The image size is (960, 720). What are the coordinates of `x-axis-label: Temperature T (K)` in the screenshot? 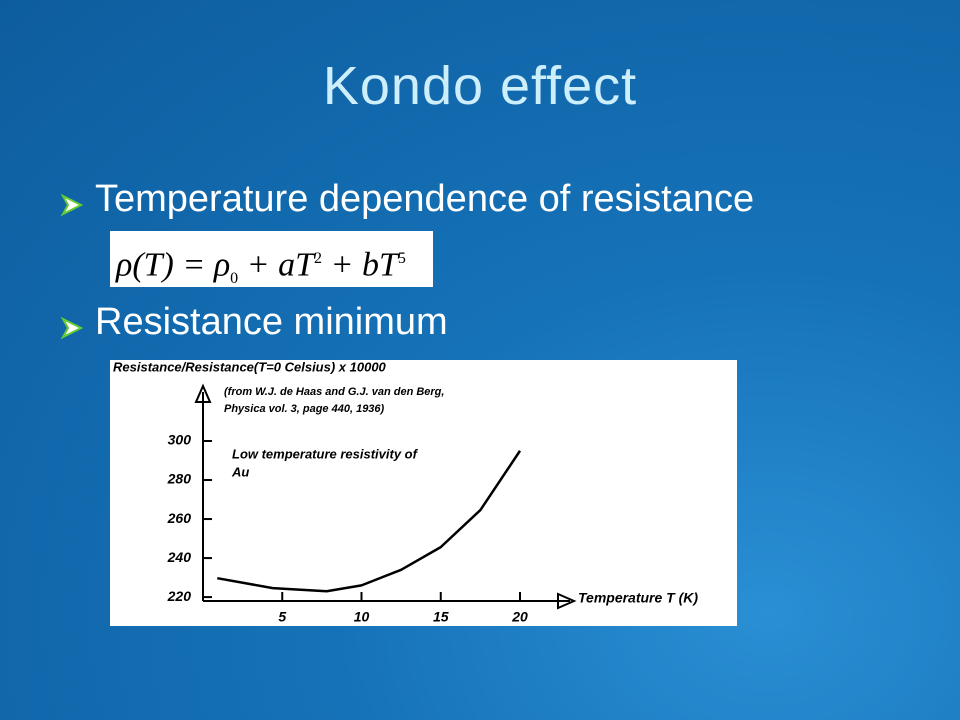 It's located at (638, 598).